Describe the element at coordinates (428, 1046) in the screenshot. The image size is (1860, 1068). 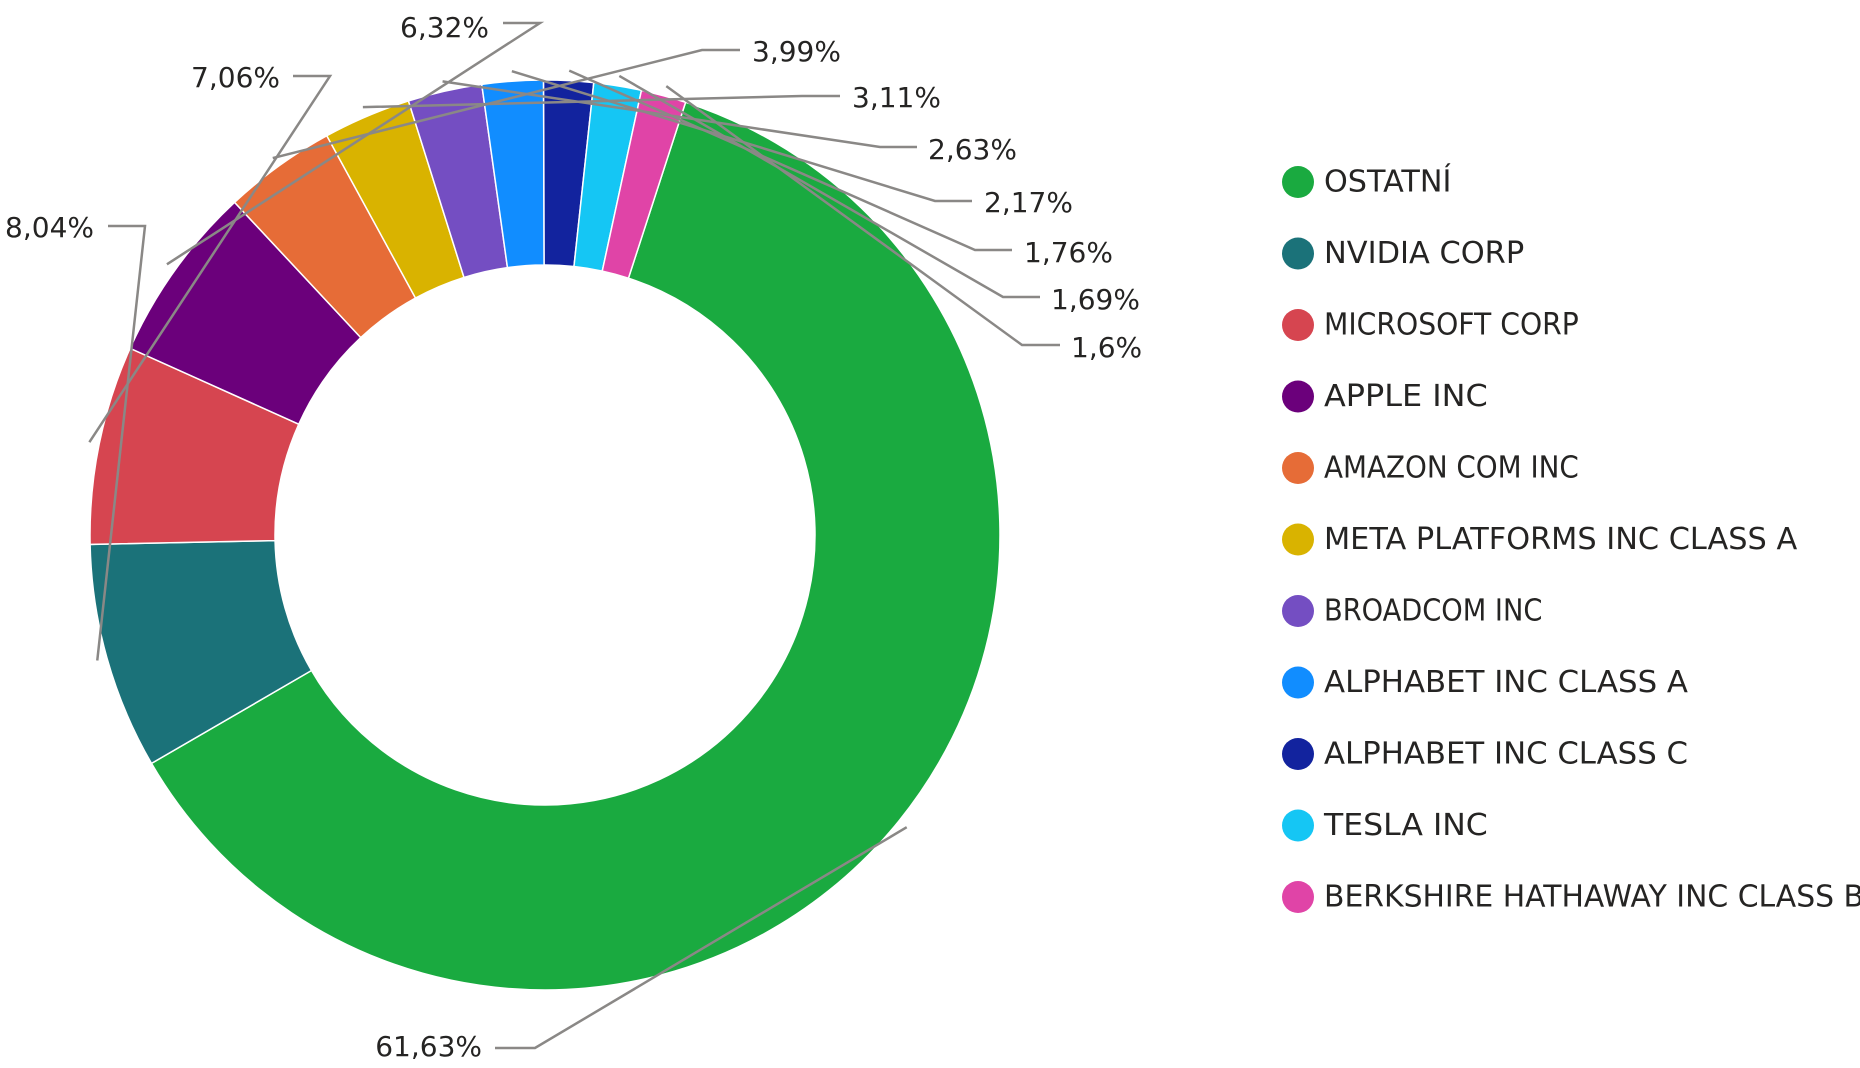
I see `data-label-1: 61,63%` at that location.